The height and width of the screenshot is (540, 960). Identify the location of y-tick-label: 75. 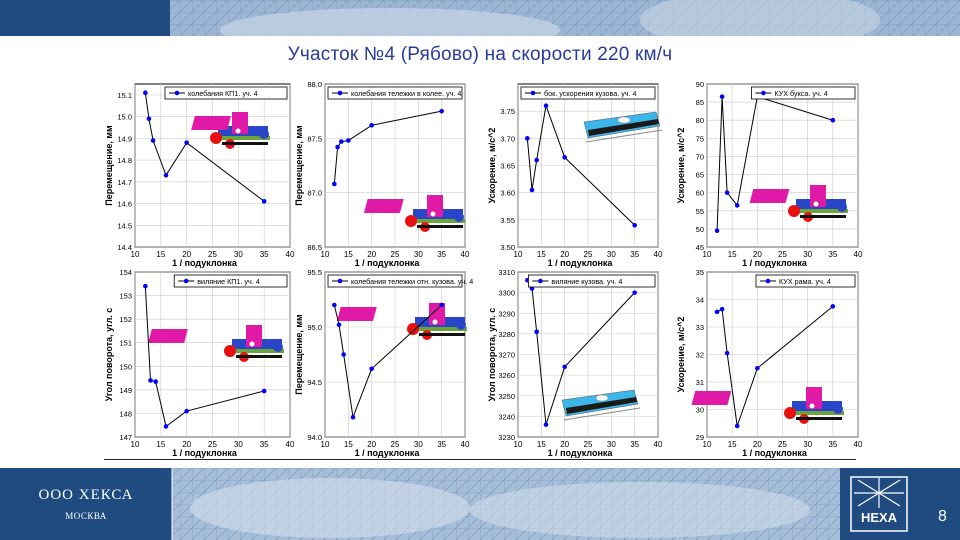
(700, 138).